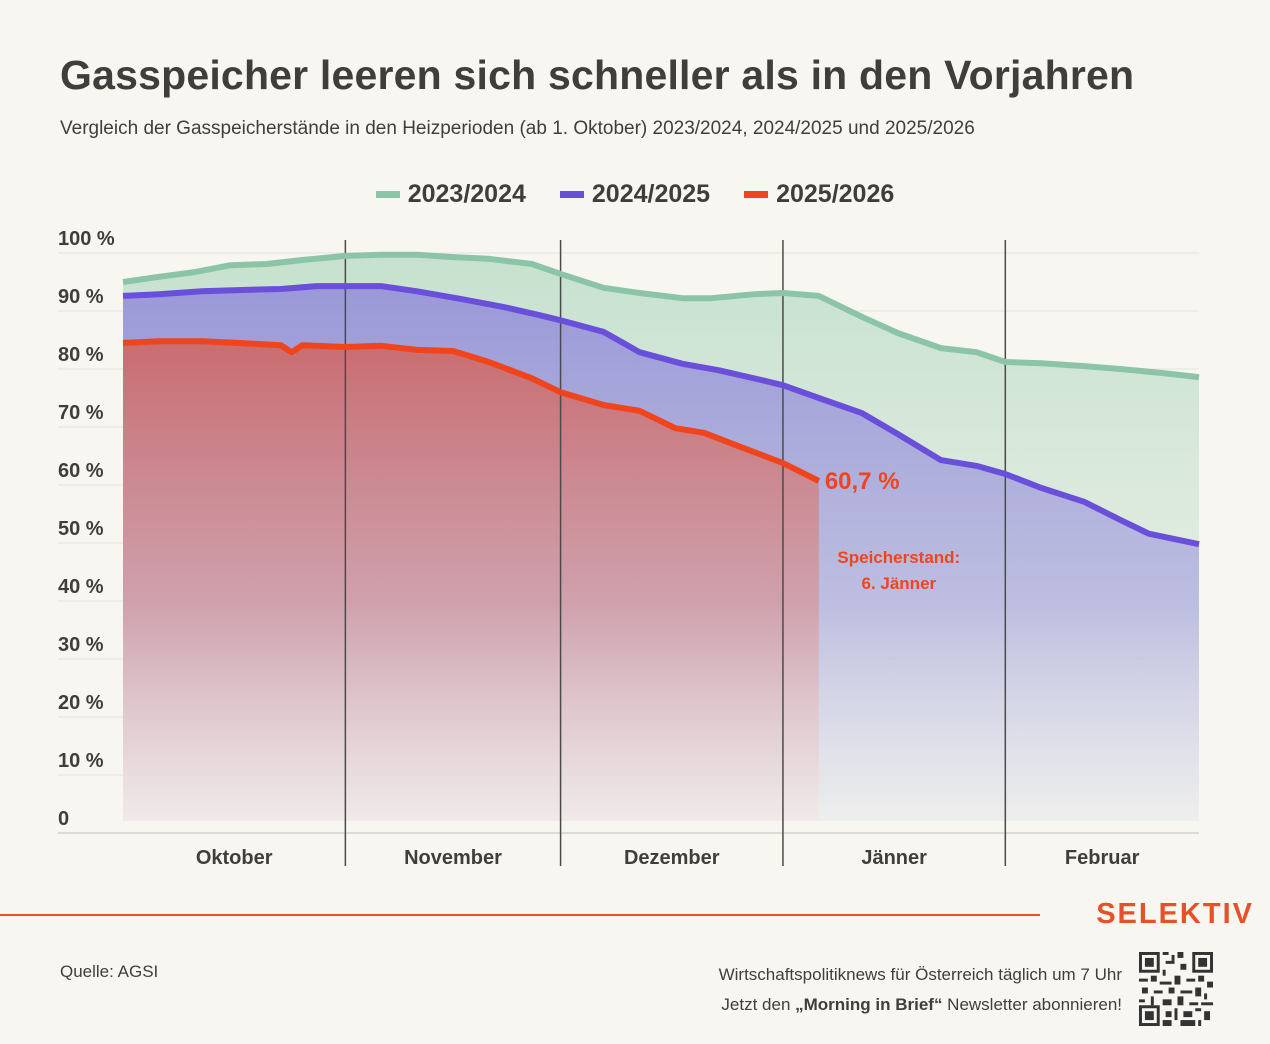 The width and height of the screenshot is (1270, 1044). Describe the element at coordinates (387, 194) in the screenshot. I see `legend-swatch-2023-2024` at that location.